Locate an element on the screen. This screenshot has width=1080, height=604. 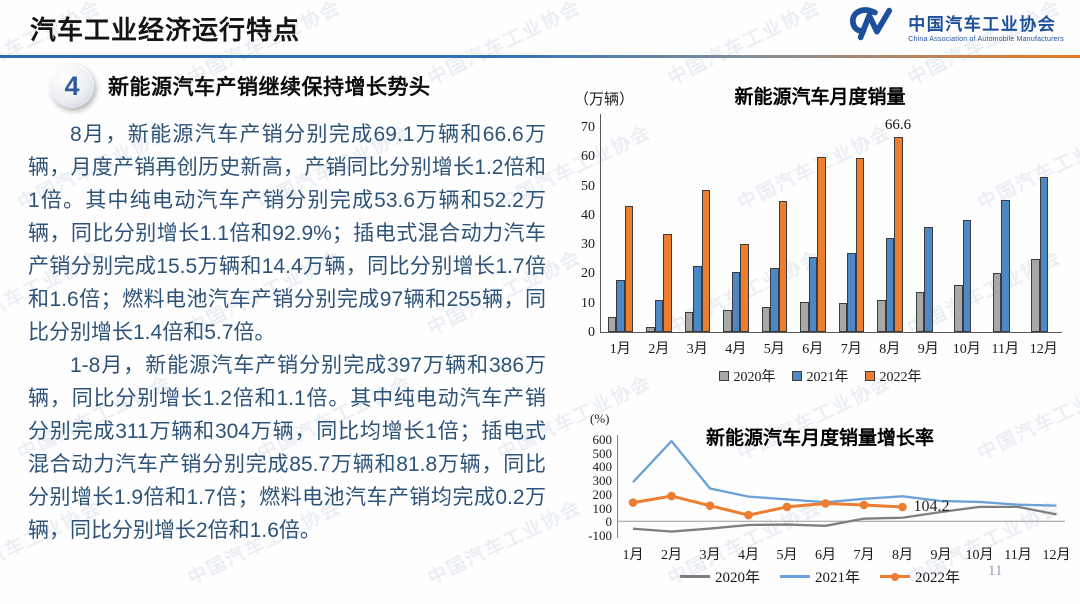
legend-marker-icon is located at coordinates (895, 576).